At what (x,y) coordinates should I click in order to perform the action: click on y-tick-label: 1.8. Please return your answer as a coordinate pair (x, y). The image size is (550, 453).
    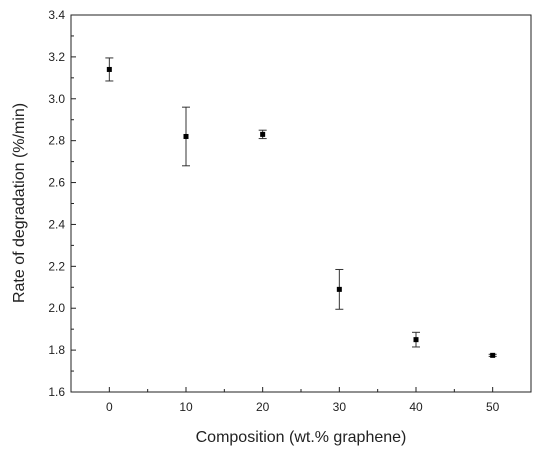
    Looking at the image, I should click on (56, 350).